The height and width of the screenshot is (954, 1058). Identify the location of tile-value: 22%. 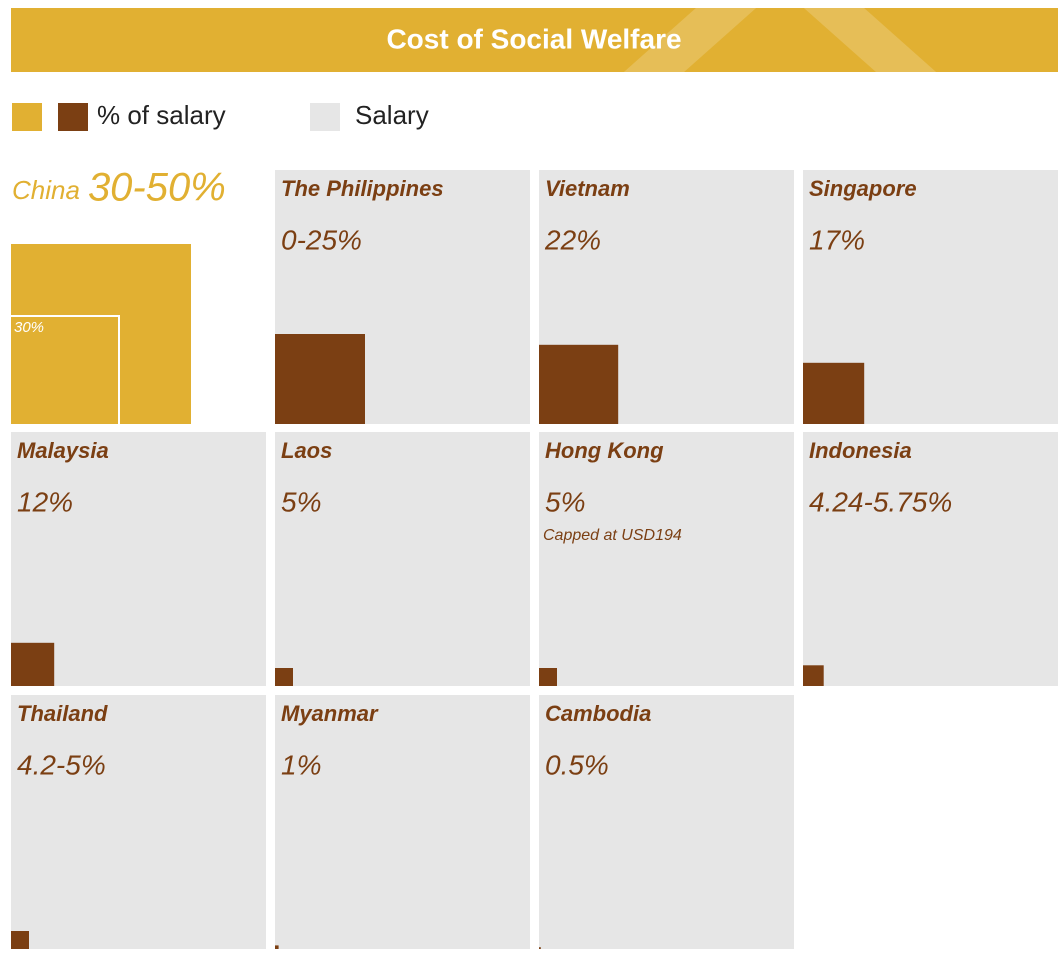
(572, 239).